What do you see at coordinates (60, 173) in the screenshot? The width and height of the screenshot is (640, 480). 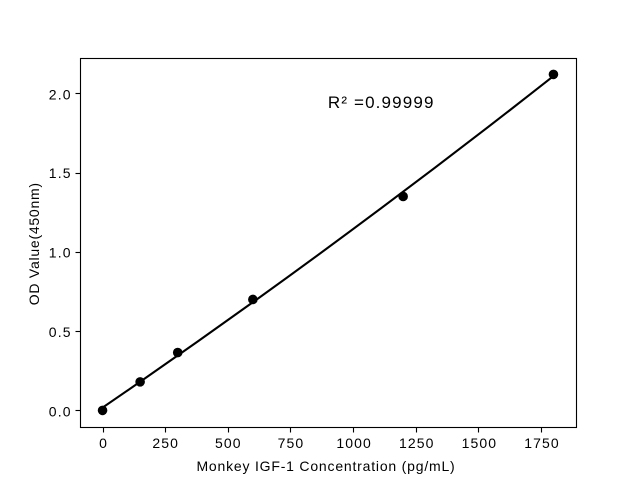 I see `svg-text: 1.5` at bounding box center [60, 173].